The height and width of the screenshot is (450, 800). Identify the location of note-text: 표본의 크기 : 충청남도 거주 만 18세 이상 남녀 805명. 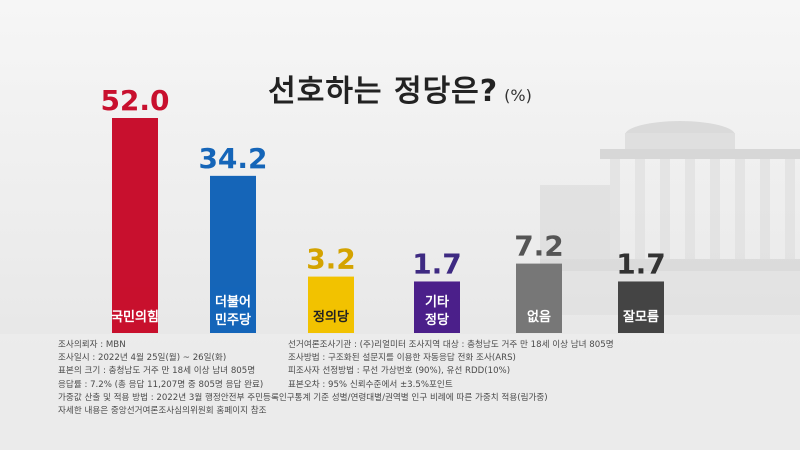
(157, 371).